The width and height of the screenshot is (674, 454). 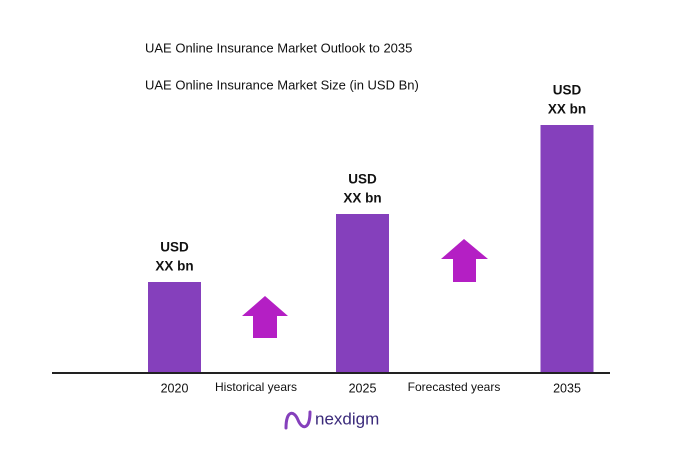 What do you see at coordinates (298, 420) in the screenshot?
I see `logo-icon` at bounding box center [298, 420].